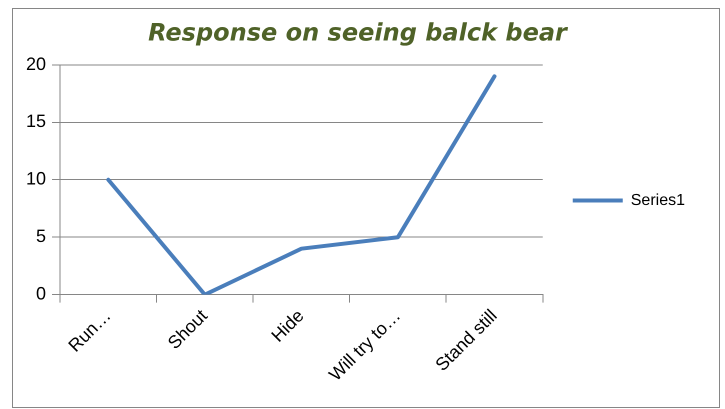  What do you see at coordinates (41, 236) in the screenshot?
I see `y-tick-label: 5` at bounding box center [41, 236].